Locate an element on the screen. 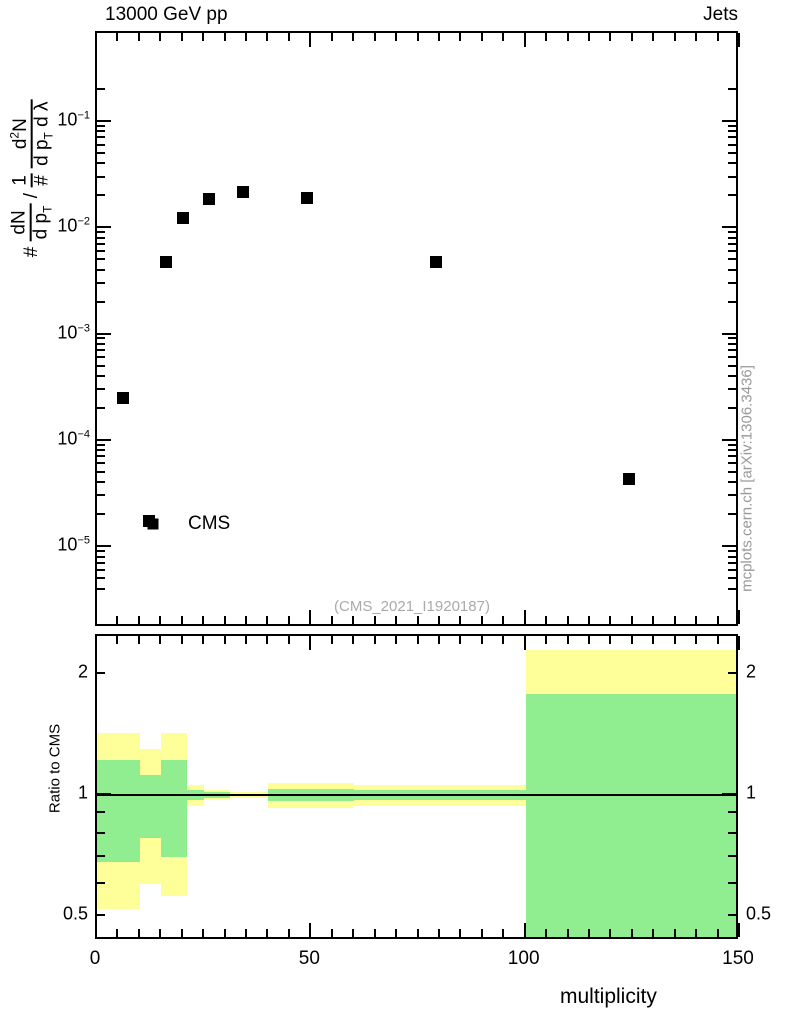  y-axis-tick-label: 10−5 is located at coordinates (73, 544).